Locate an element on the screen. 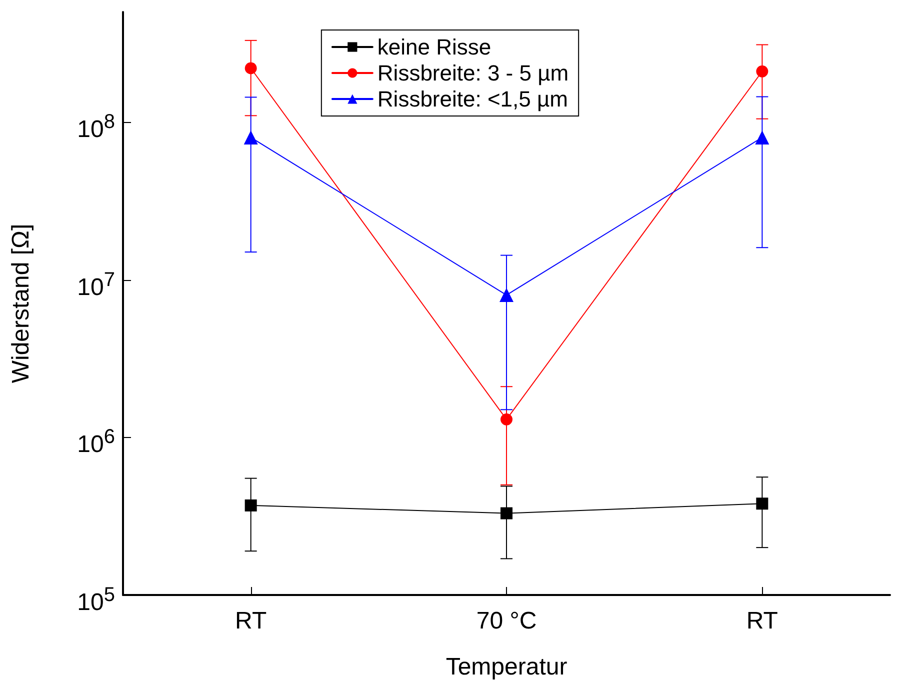  legend-label: keine Risse is located at coordinates (434, 47).